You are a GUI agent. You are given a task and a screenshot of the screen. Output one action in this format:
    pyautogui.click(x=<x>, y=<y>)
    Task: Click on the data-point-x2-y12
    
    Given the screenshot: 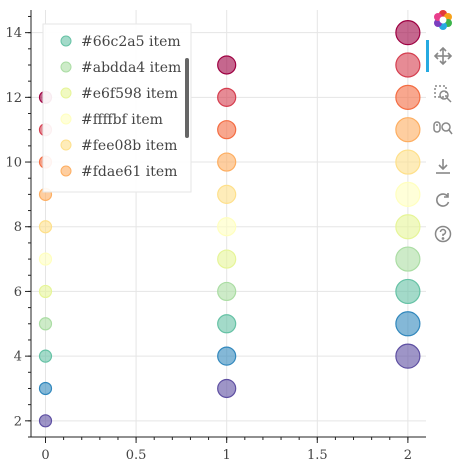 What is the action you would take?
    pyautogui.click(x=408, y=97)
    